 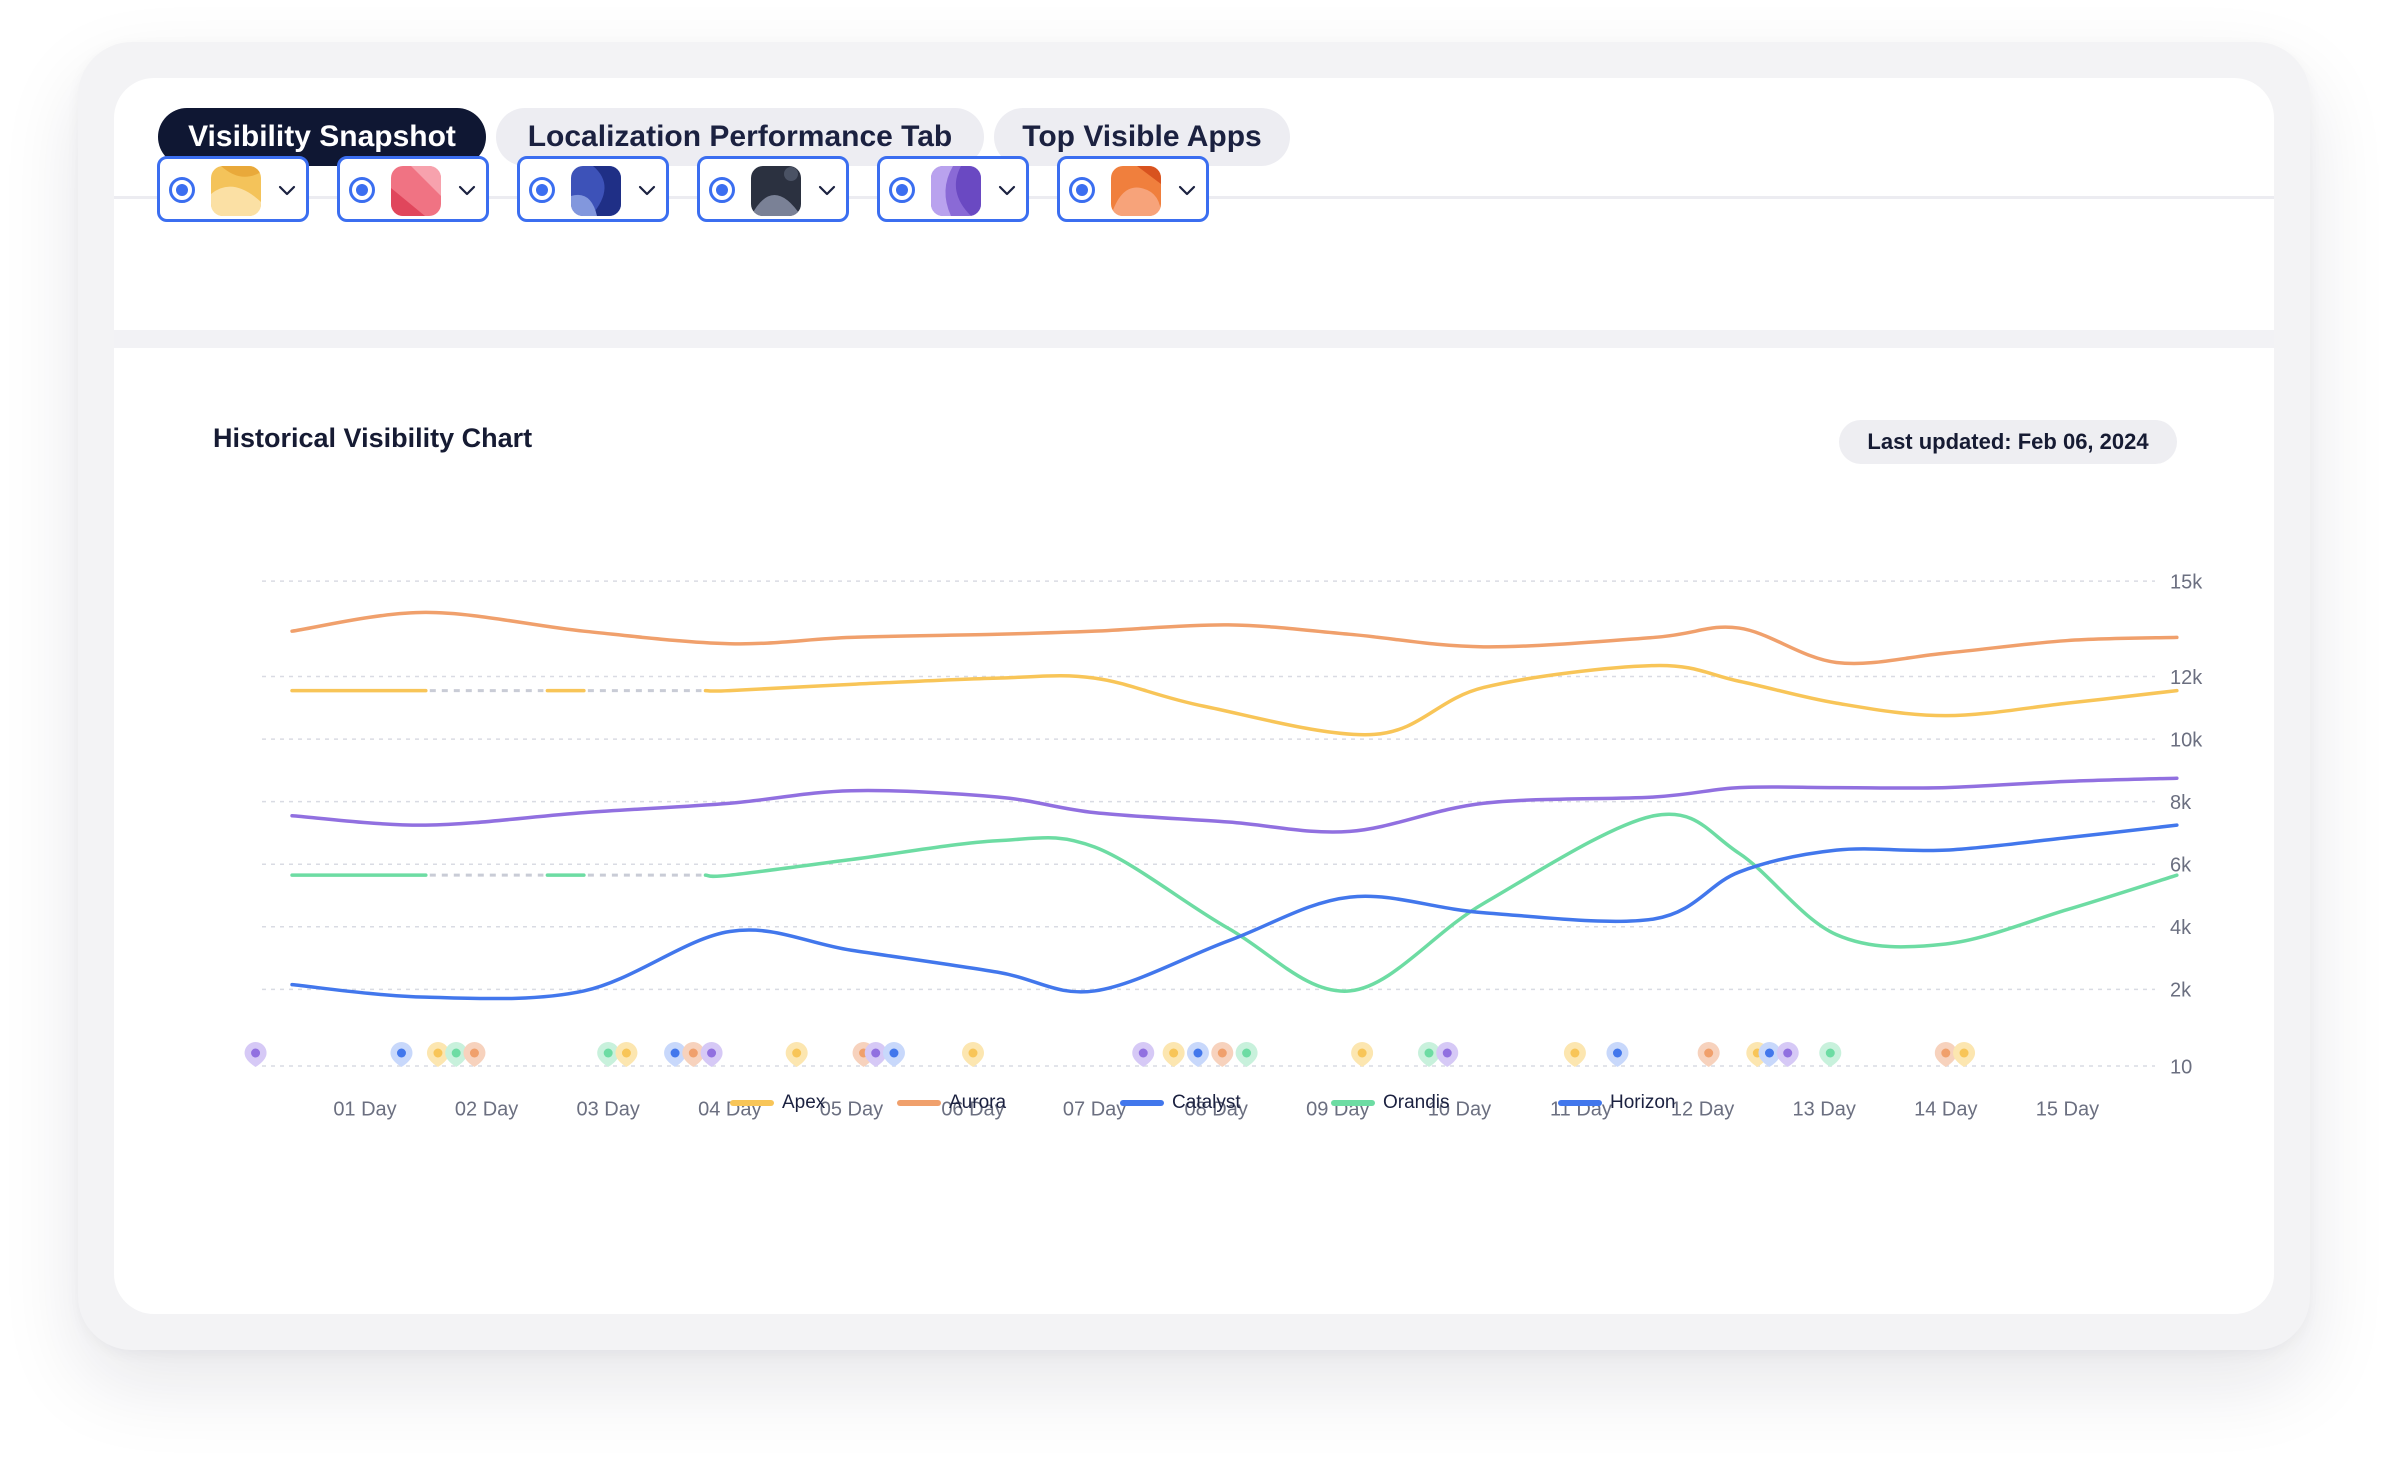 I want to click on y-tick-label: 10k, so click(x=2186, y=740).